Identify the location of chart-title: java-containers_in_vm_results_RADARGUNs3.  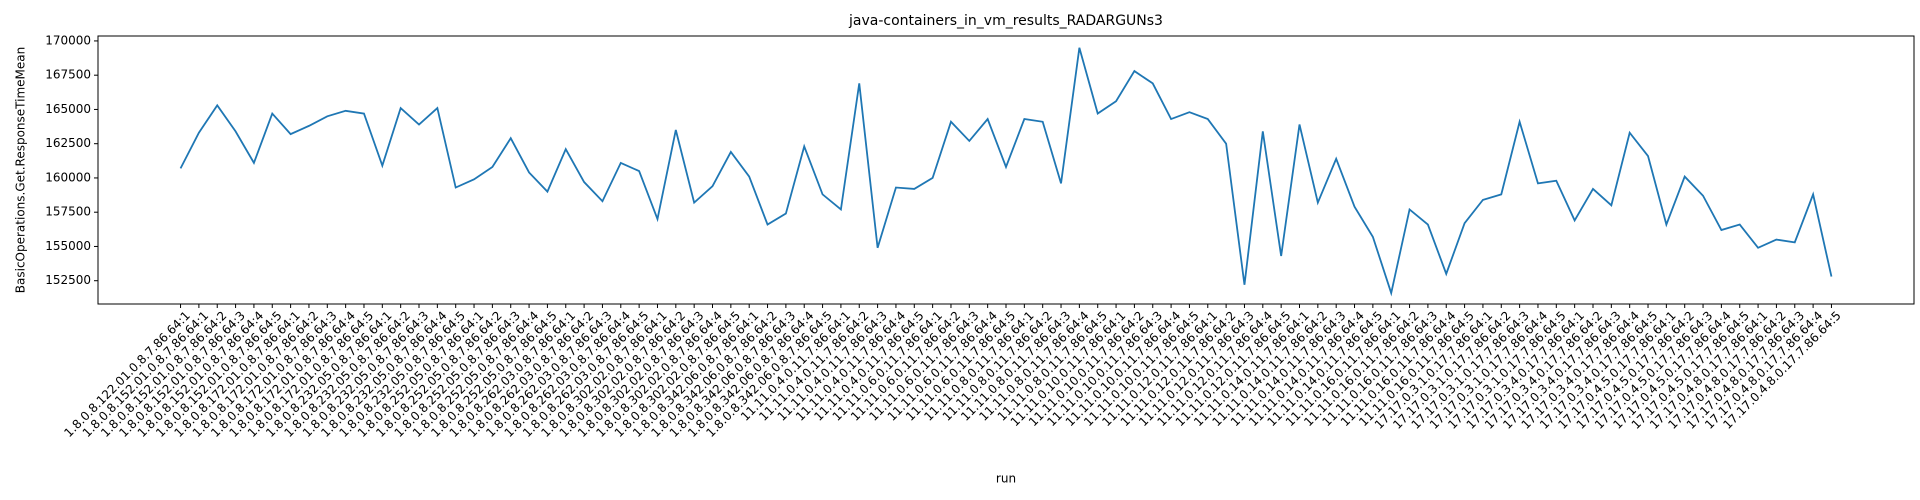
(1005, 21).